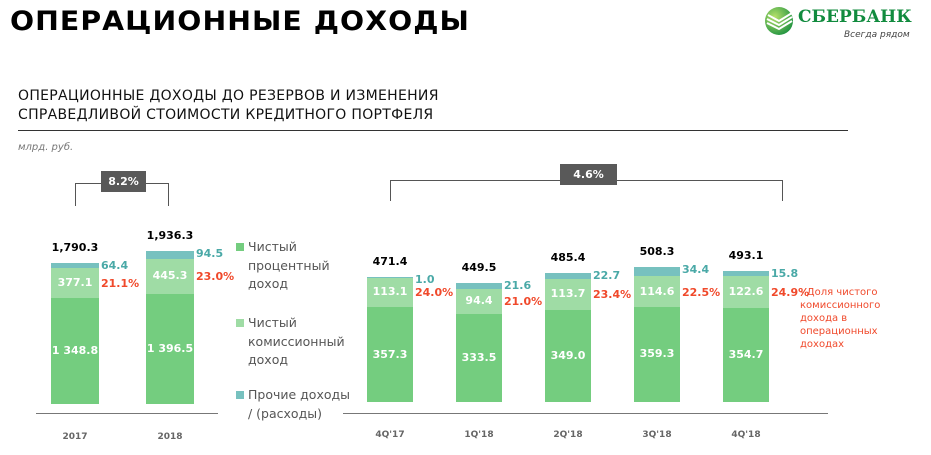 This screenshot has width=931, height=455. What do you see at coordinates (425, 280) in the screenshot?
I see `bar-label-other: 1.0` at bounding box center [425, 280].